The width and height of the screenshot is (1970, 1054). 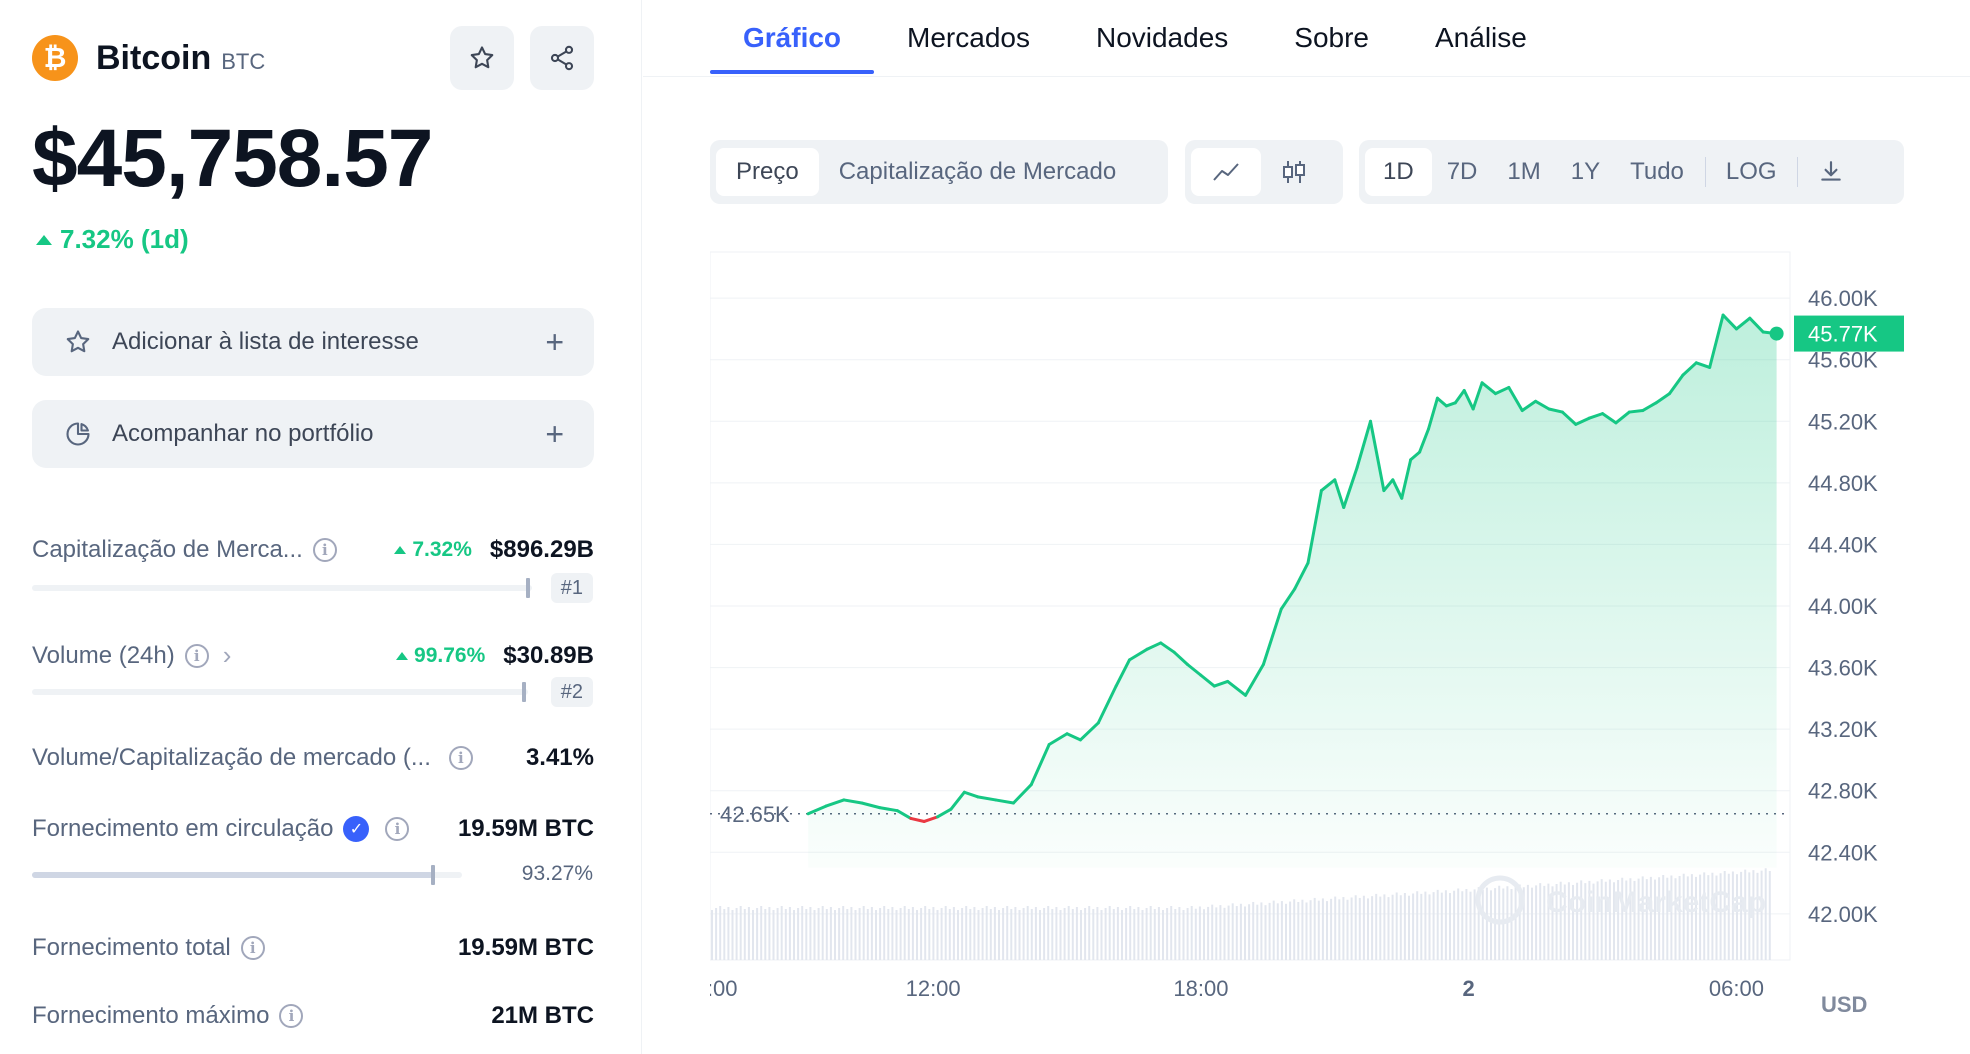 What do you see at coordinates (1844, 1004) in the screenshot?
I see `currency-label: USD` at bounding box center [1844, 1004].